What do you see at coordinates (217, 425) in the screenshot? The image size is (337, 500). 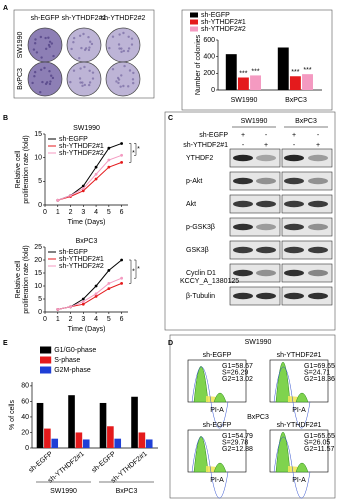 I see `sample-label: sh-EGFP` at bounding box center [217, 425].